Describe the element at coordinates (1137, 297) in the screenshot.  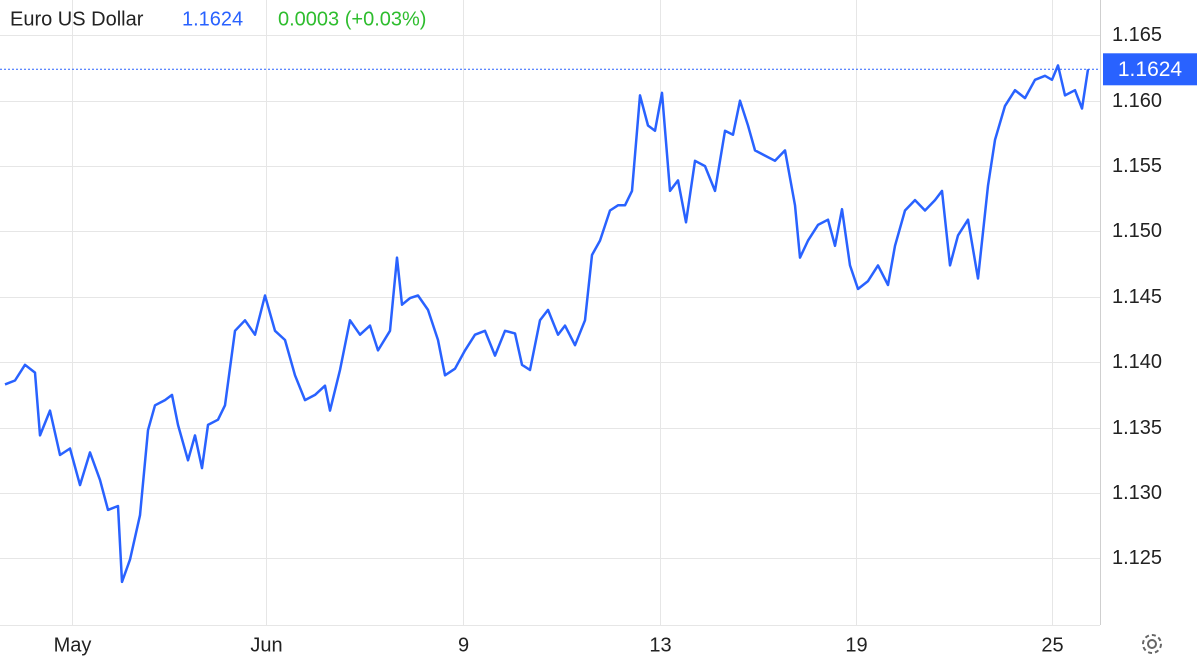
I see `y-tick-label: 1.145` at that location.